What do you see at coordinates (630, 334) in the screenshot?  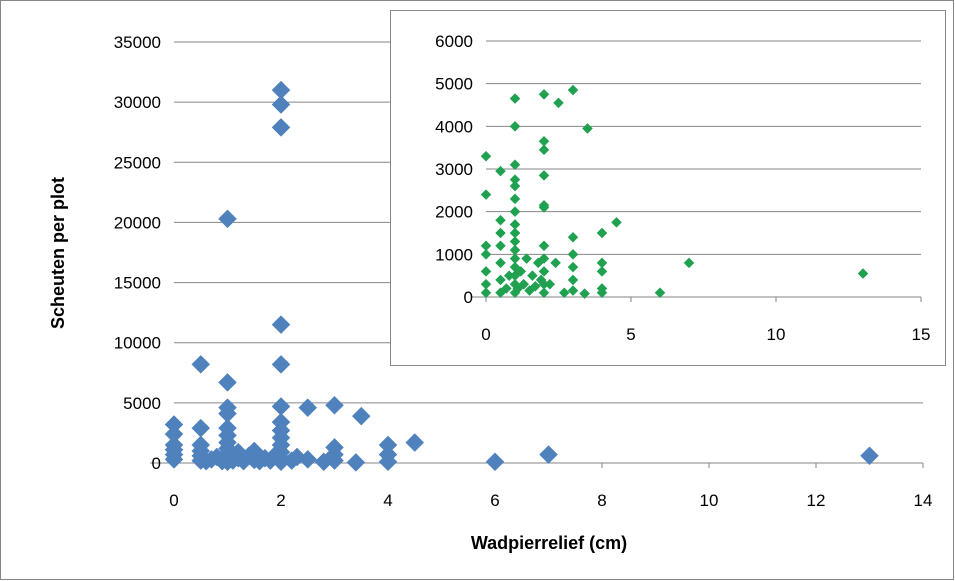 I see `inset-x-tick-label: 5` at bounding box center [630, 334].